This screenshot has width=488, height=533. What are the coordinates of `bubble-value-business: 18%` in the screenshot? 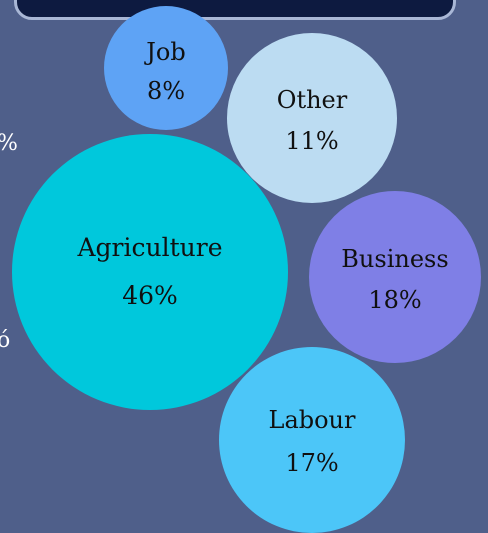 It's located at (394, 300).